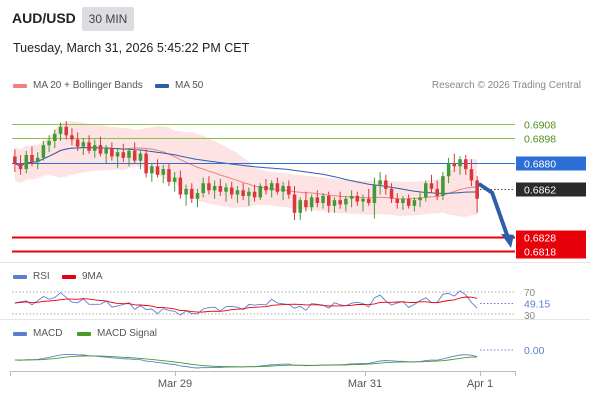 The height and width of the screenshot is (400, 590). What do you see at coordinates (131, 48) in the screenshot?
I see `timestamp: Tuesday, March 31, 2026 5:45:22 PM CET` at bounding box center [131, 48].